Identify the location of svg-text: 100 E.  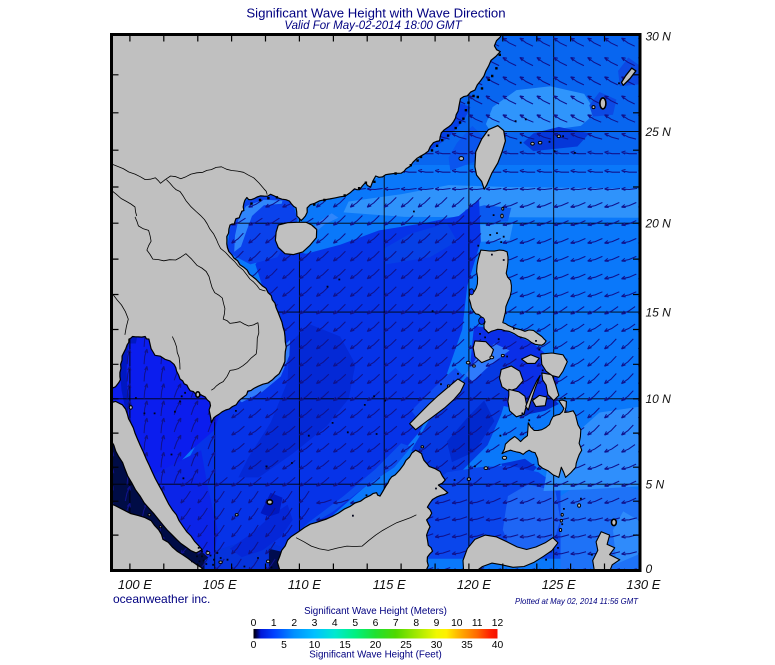
(135, 584).